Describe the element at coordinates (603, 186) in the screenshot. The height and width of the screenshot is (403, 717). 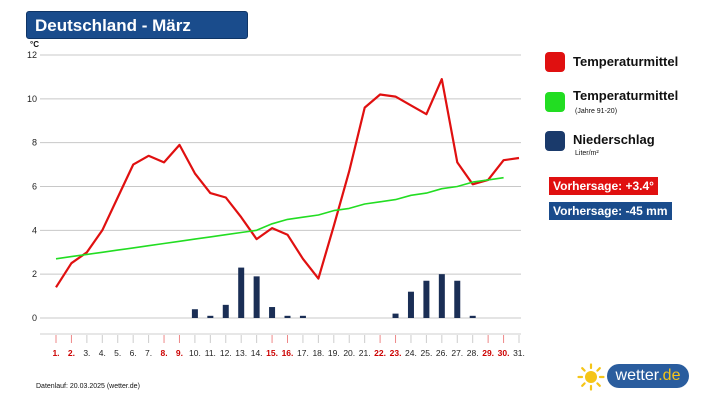
I see `forecast-temperature-badge: Vorhersage: +3.4°` at that location.